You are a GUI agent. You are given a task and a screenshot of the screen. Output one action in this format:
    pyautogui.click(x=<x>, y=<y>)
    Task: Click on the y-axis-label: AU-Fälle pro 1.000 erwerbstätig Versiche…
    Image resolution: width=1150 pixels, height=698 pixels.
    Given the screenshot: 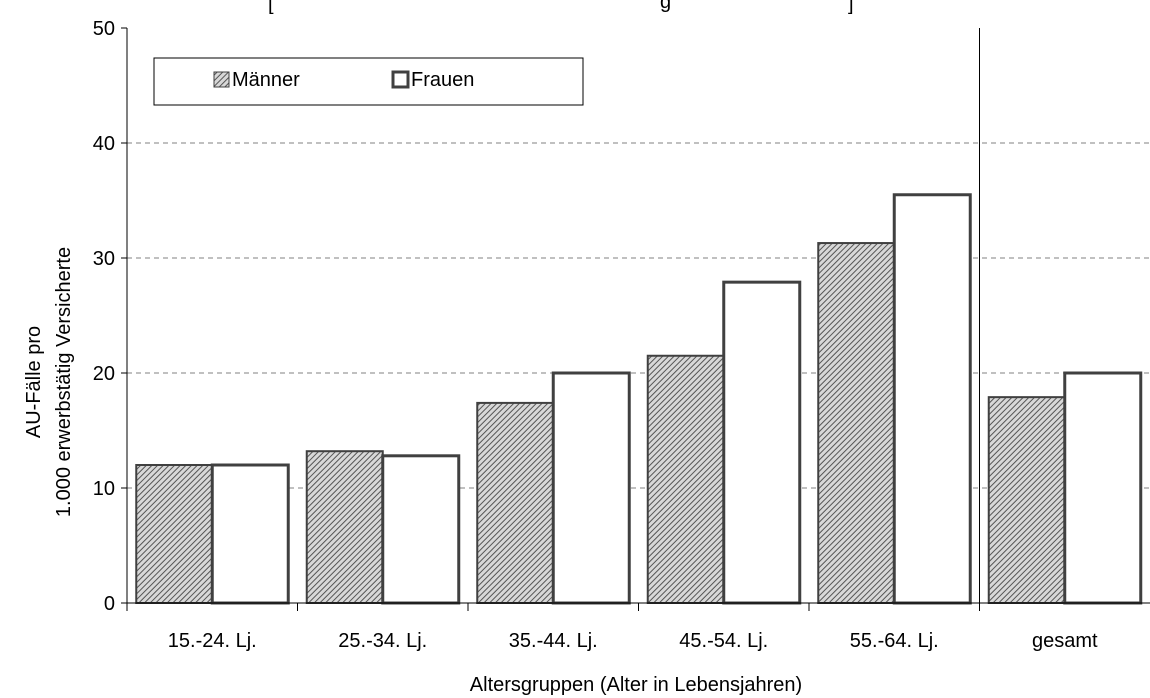 What is the action you would take?
    pyautogui.click(x=49, y=382)
    